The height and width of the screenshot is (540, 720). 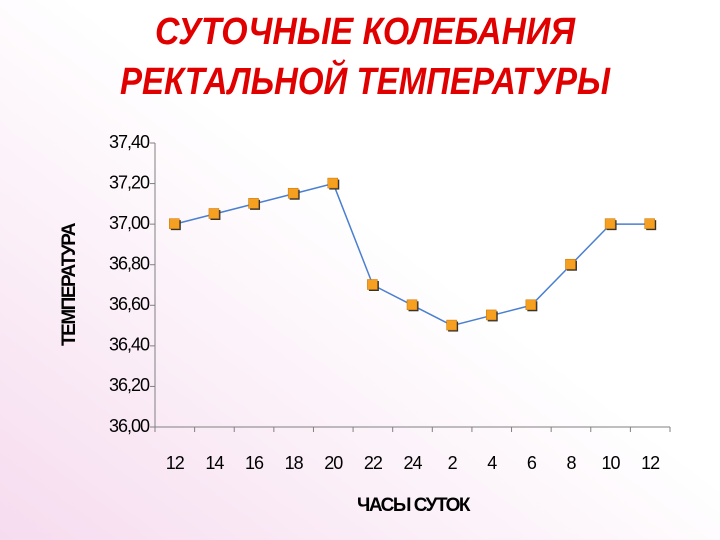 What do you see at coordinates (453, 463) in the screenshot?
I see `x-tick-label: 2` at bounding box center [453, 463].